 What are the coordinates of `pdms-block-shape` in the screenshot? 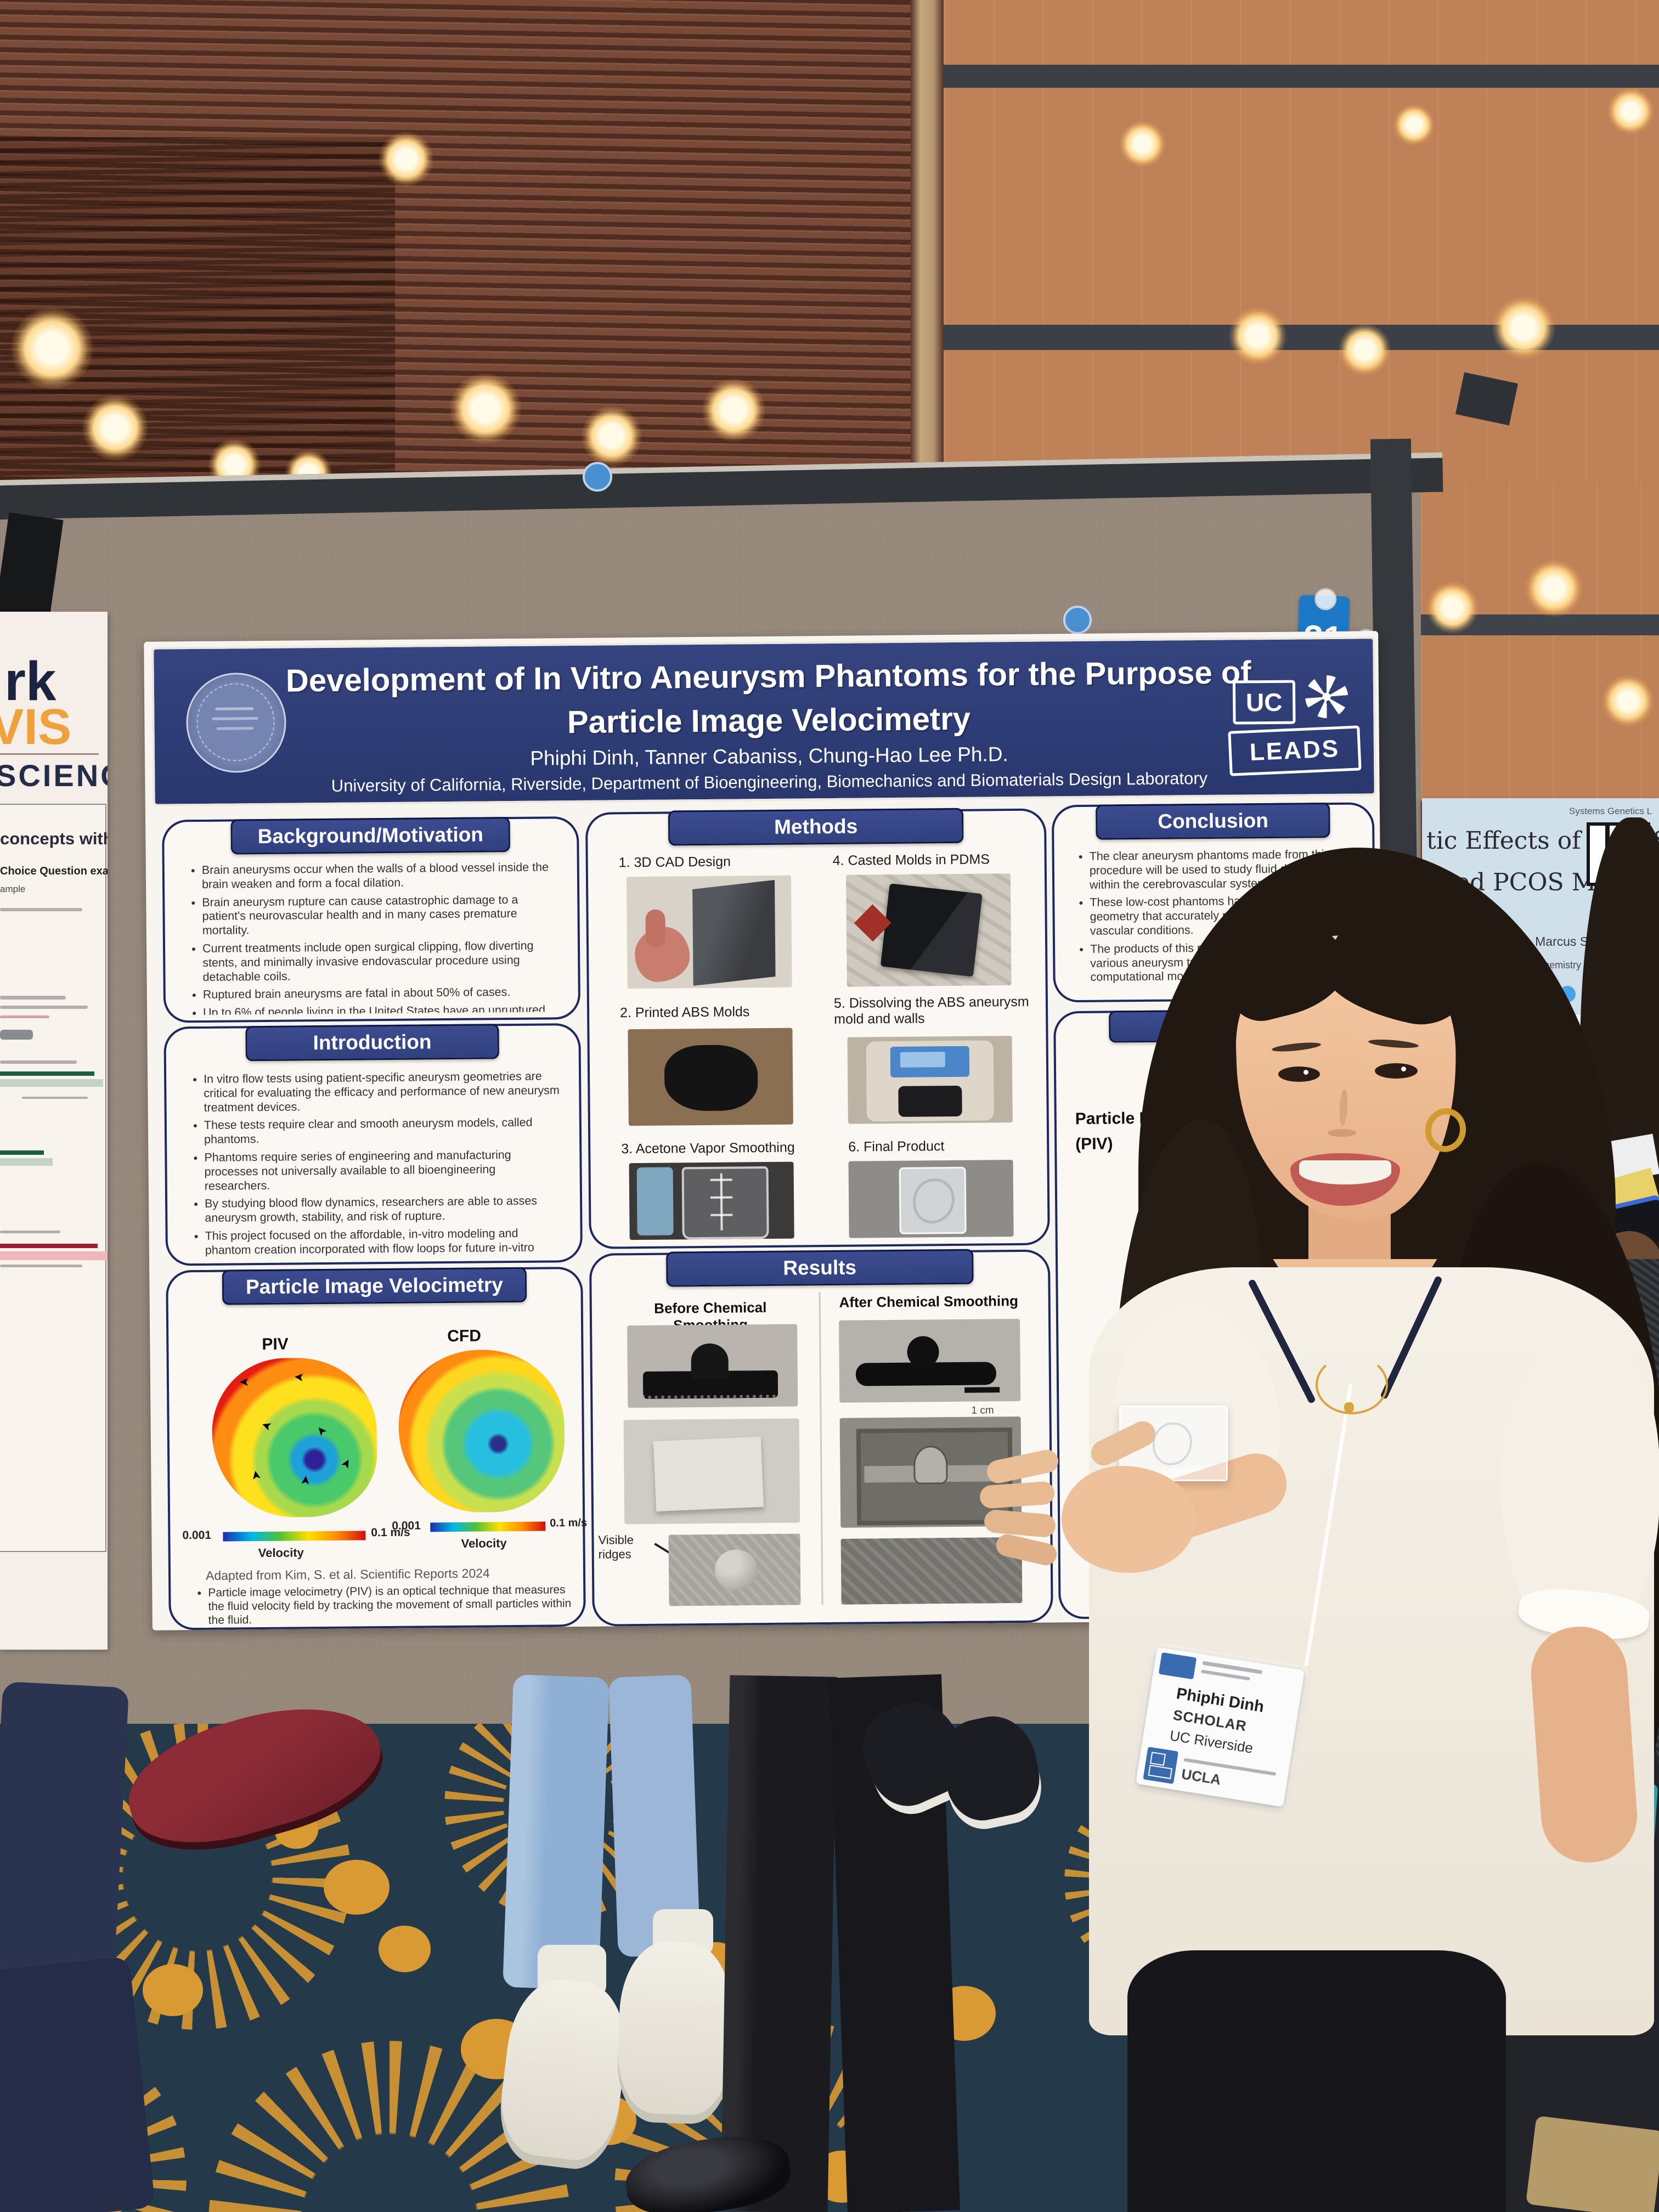 It's located at (708, 1474).